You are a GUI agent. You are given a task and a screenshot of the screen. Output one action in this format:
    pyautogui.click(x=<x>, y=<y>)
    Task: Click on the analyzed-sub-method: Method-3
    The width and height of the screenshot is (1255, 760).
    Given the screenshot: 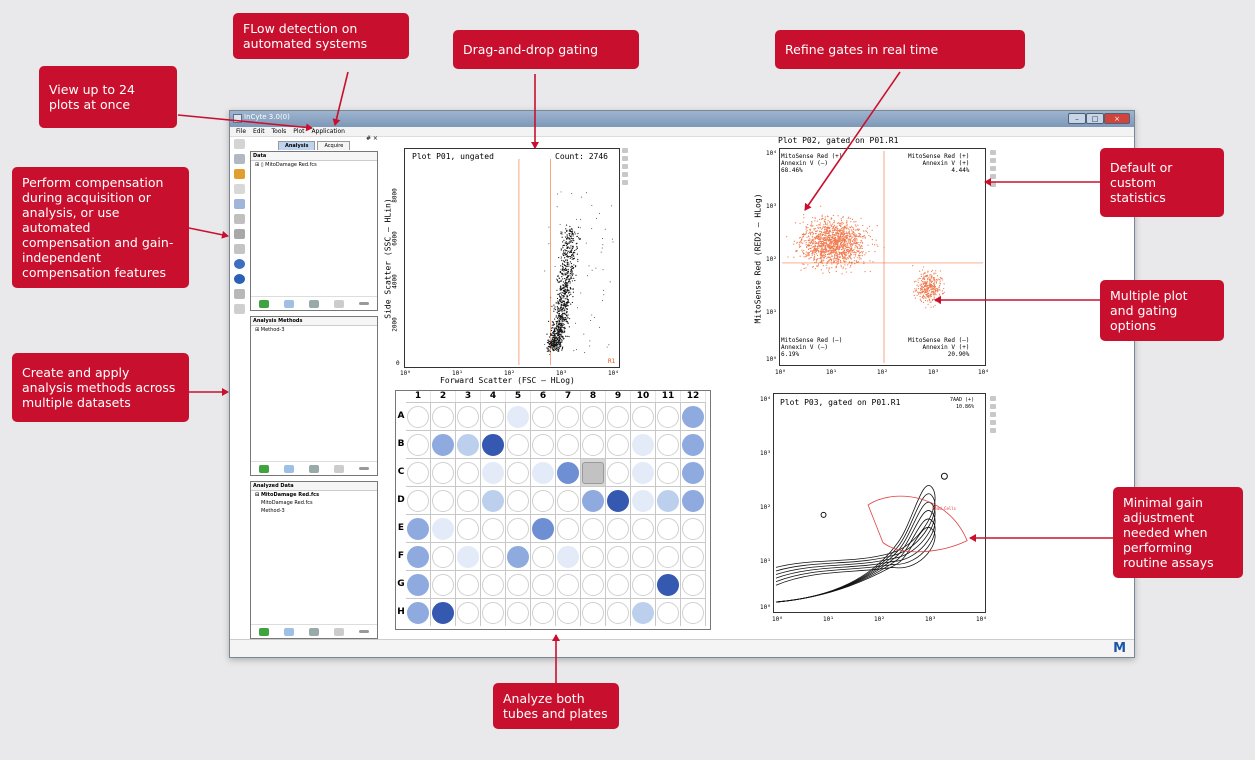 What is the action you would take?
    pyautogui.click(x=273, y=511)
    